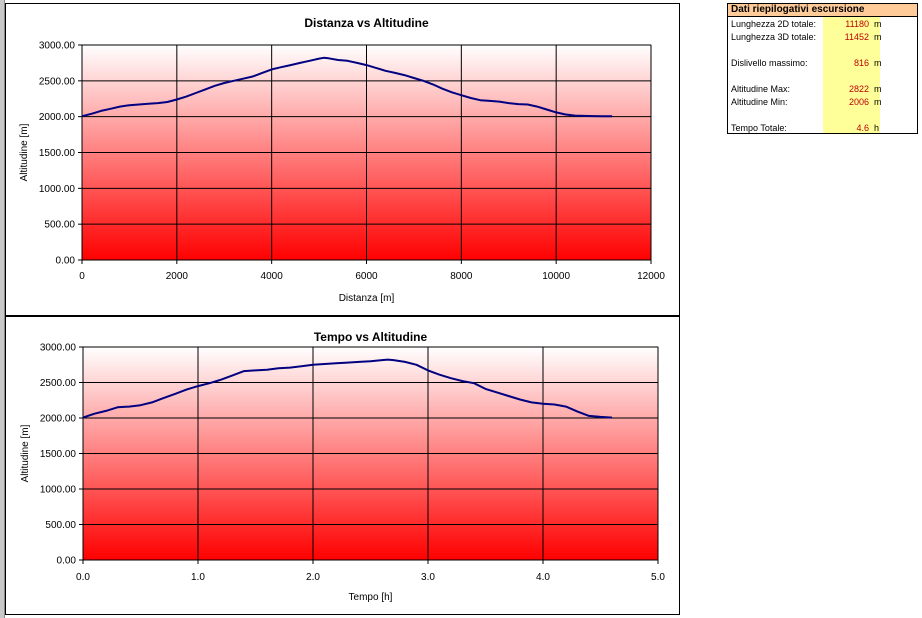  What do you see at coordinates (858, 89) in the screenshot?
I see `summary-value: 2822` at bounding box center [858, 89].